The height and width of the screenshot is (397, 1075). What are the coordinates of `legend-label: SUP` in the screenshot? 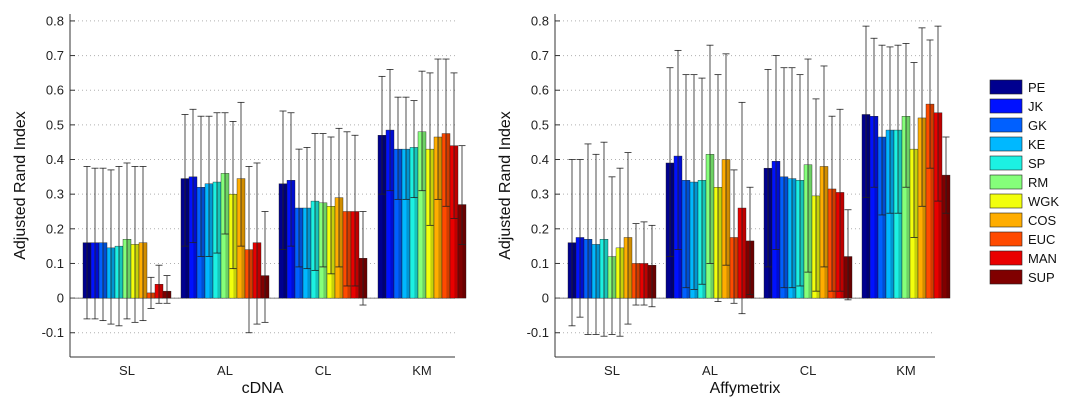 It's located at (1041, 277).